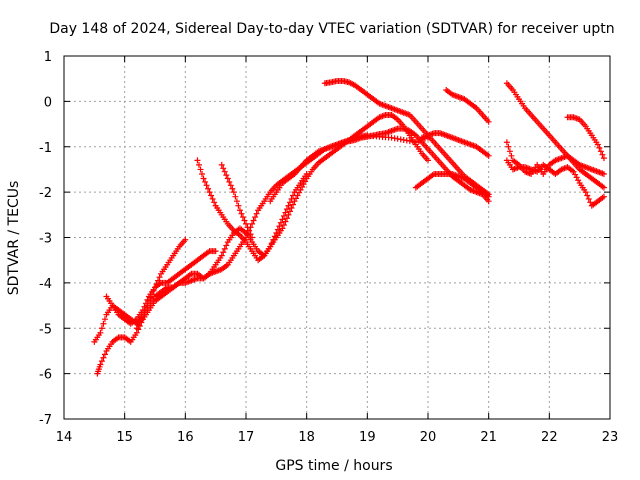  Describe the element at coordinates (48, 57) in the screenshot. I see `y-tick-label: 1` at that location.